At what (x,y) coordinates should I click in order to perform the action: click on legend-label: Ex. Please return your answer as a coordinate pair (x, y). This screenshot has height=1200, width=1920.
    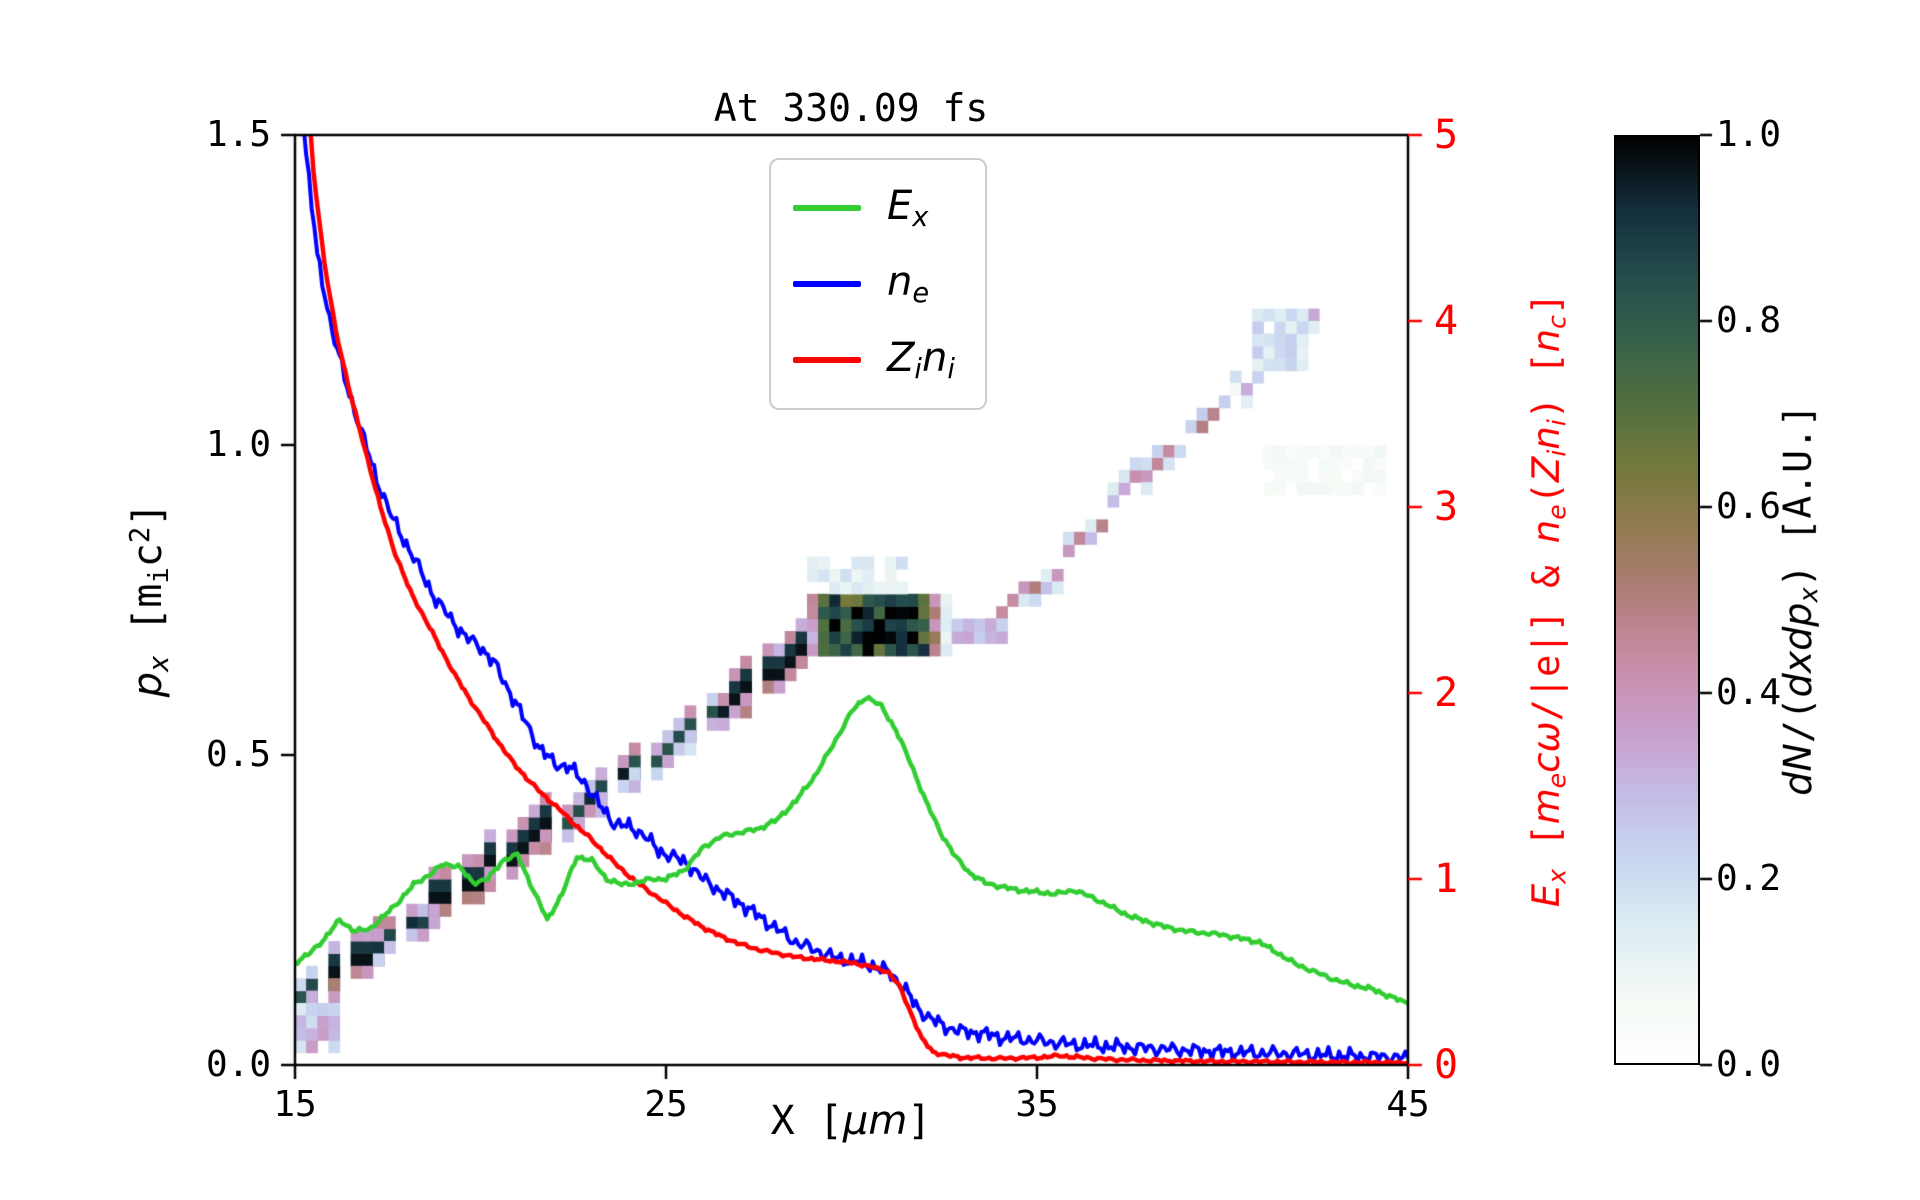
    Looking at the image, I should click on (907, 208).